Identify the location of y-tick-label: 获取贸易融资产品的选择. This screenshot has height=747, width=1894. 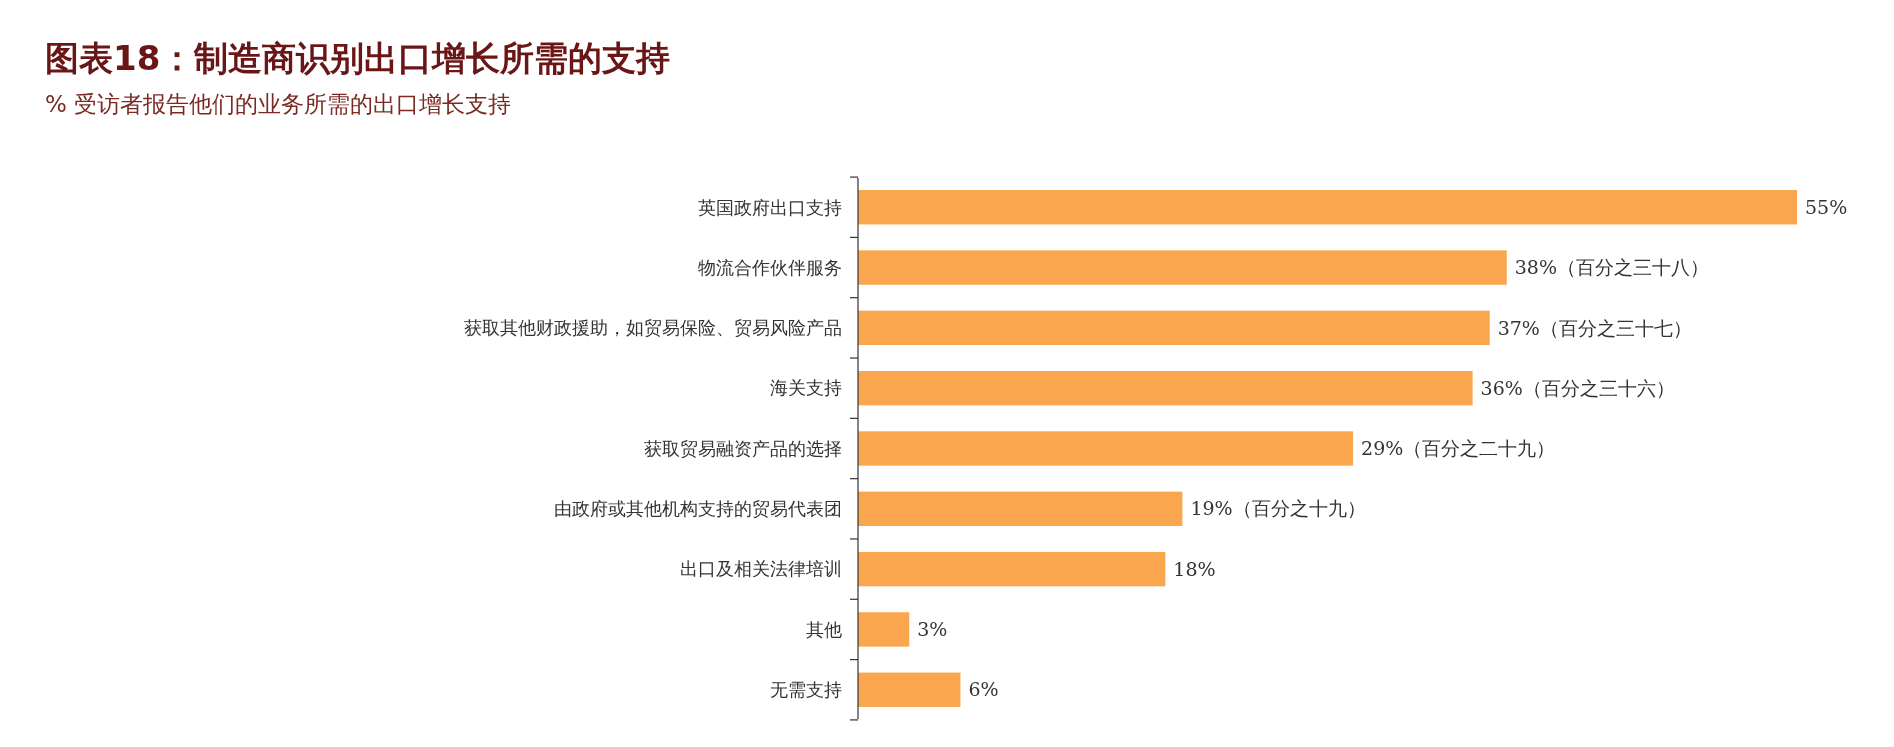
(743, 448).